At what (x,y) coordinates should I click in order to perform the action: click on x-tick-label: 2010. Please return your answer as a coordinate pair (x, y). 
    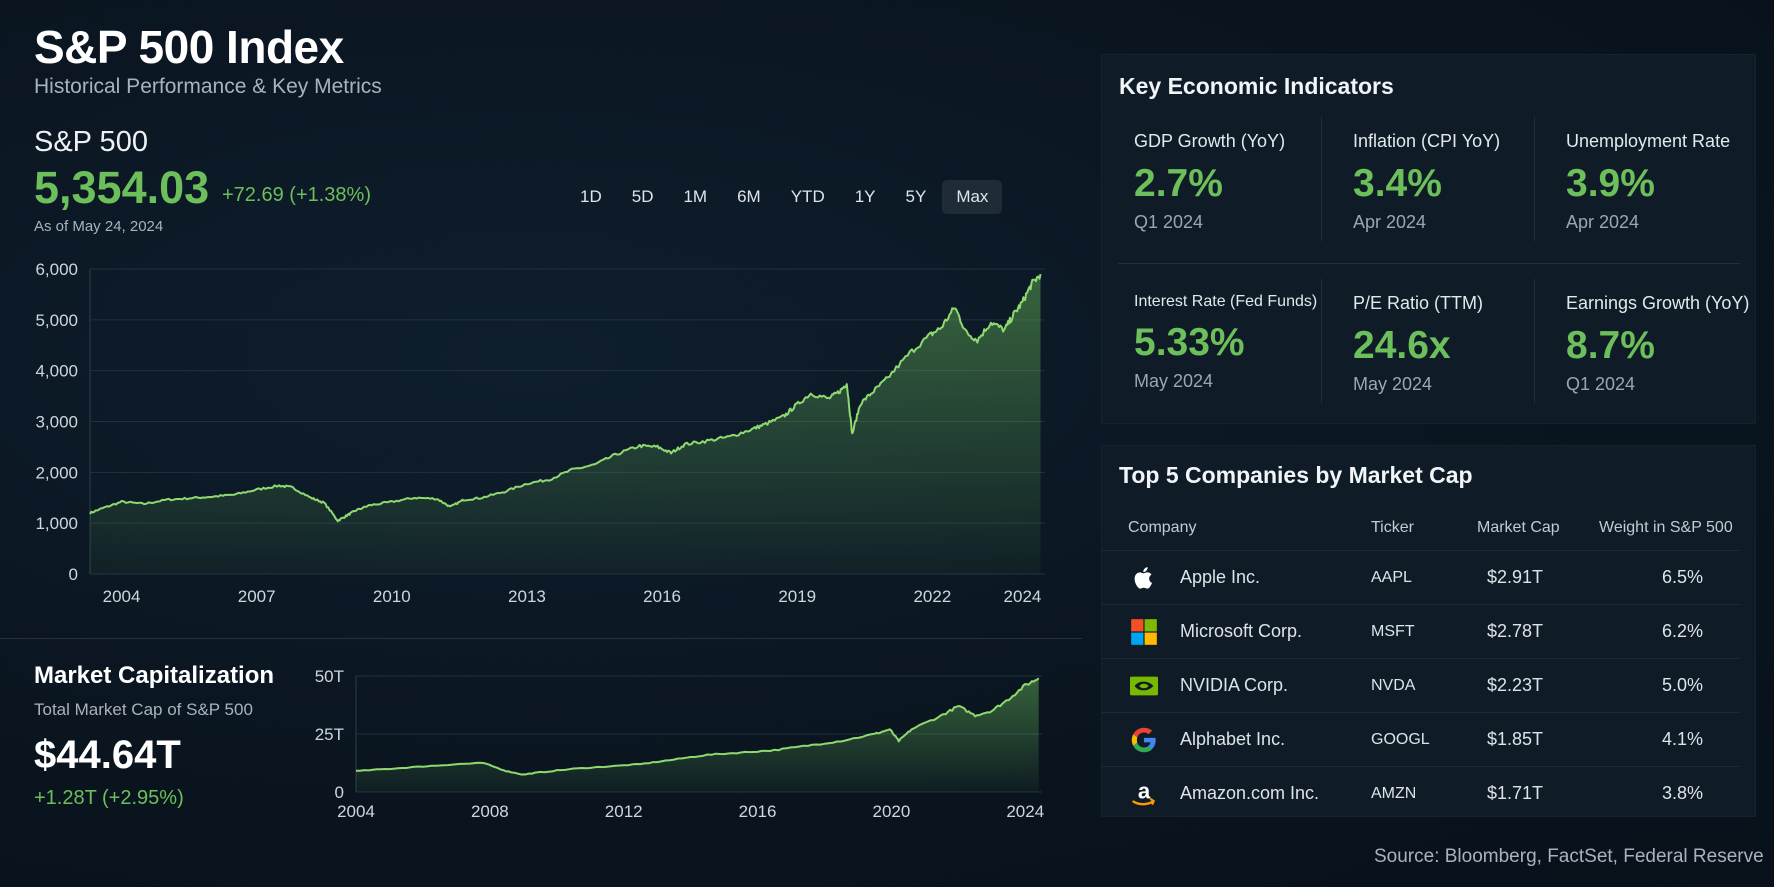
    Looking at the image, I should click on (392, 596).